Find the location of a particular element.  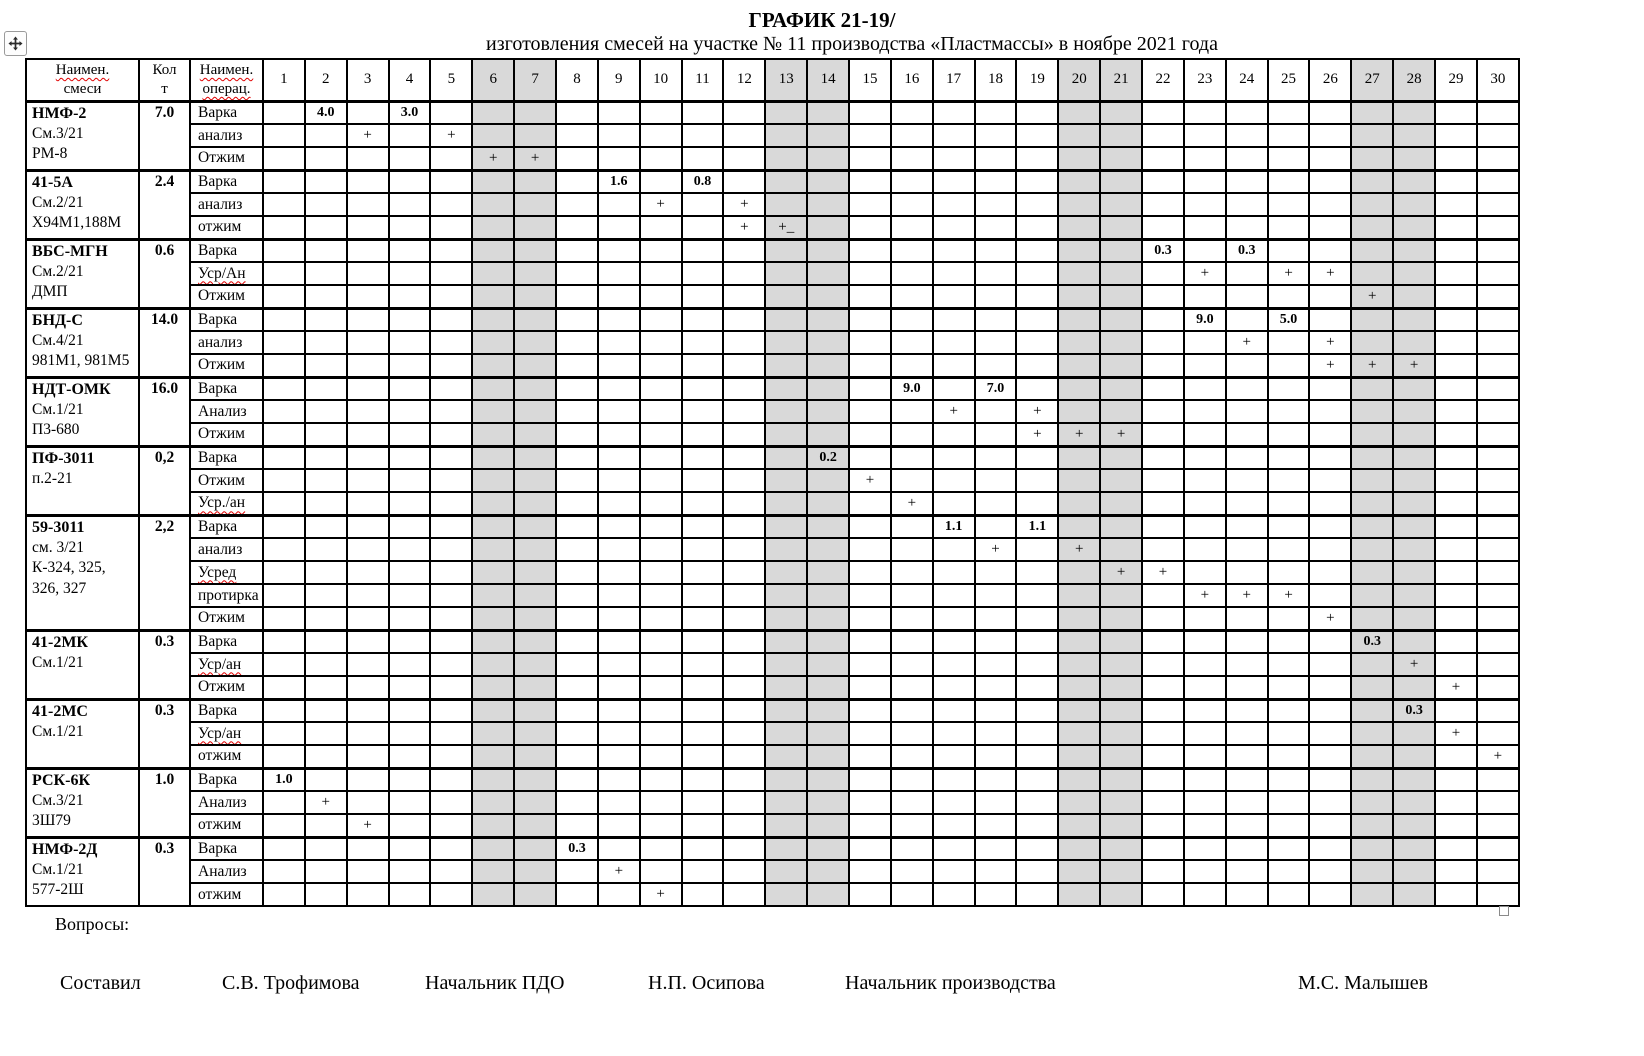

operation-label: Уср/Ан is located at coordinates (222, 273).